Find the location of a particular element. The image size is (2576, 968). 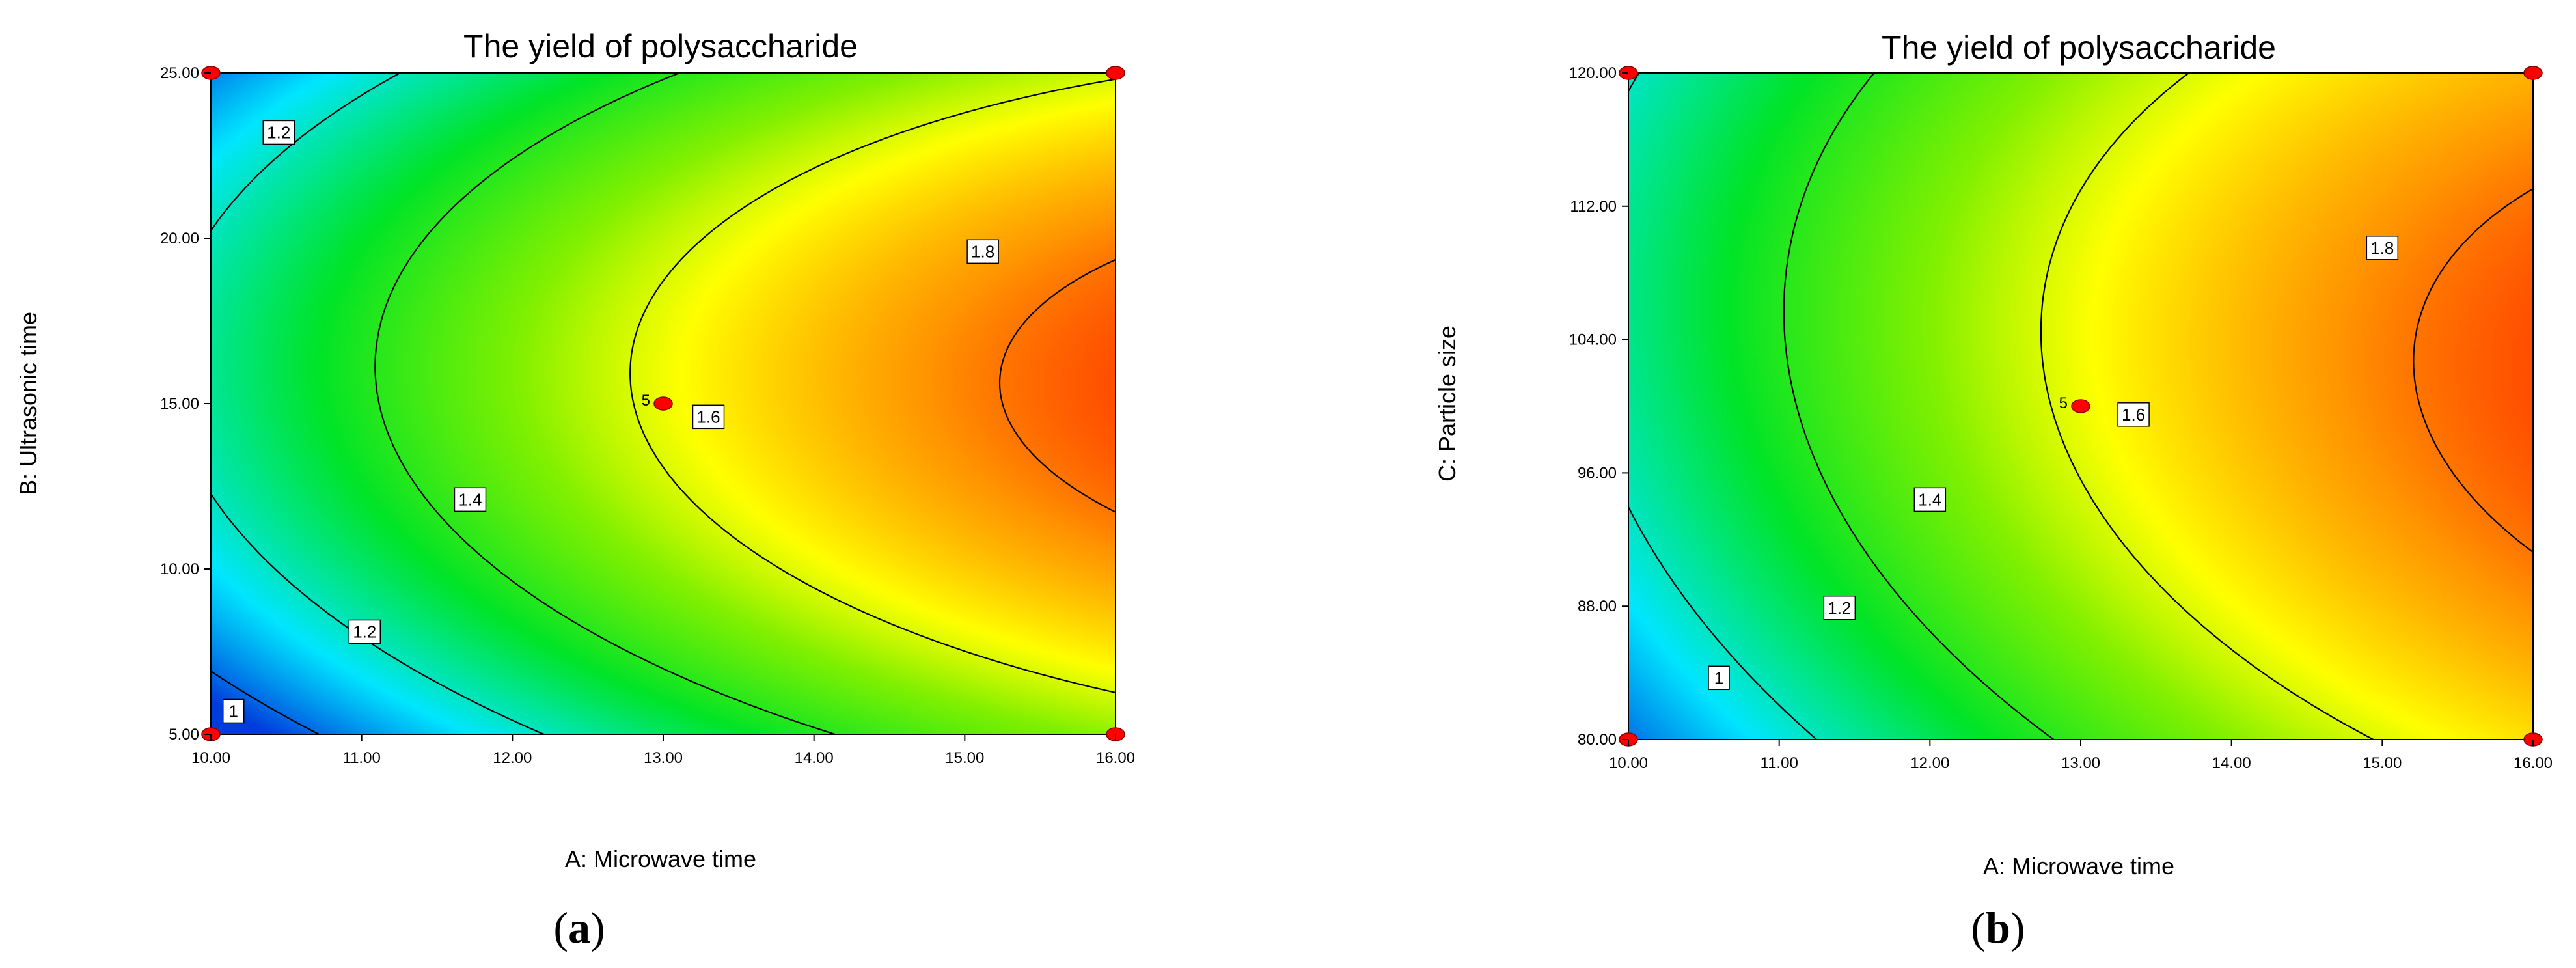

chart-b-x-axis-label: A: Microwave time is located at coordinates (2079, 866).